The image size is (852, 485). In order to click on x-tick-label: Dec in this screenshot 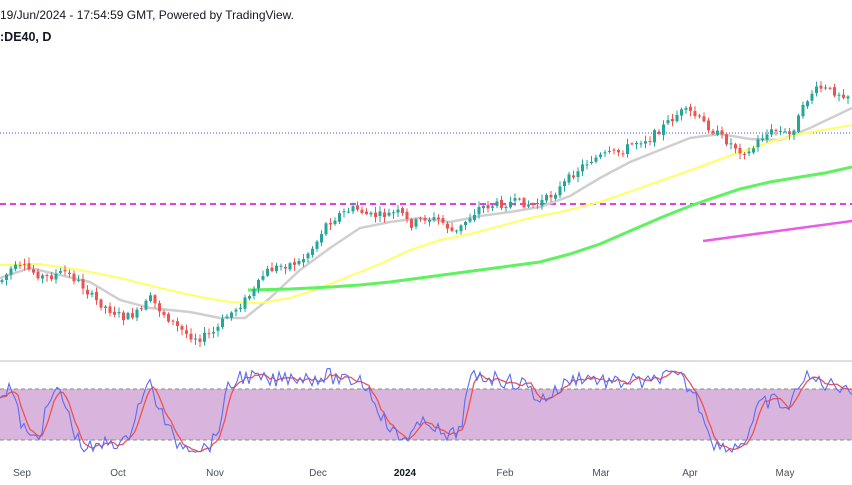, I will do `click(318, 473)`.